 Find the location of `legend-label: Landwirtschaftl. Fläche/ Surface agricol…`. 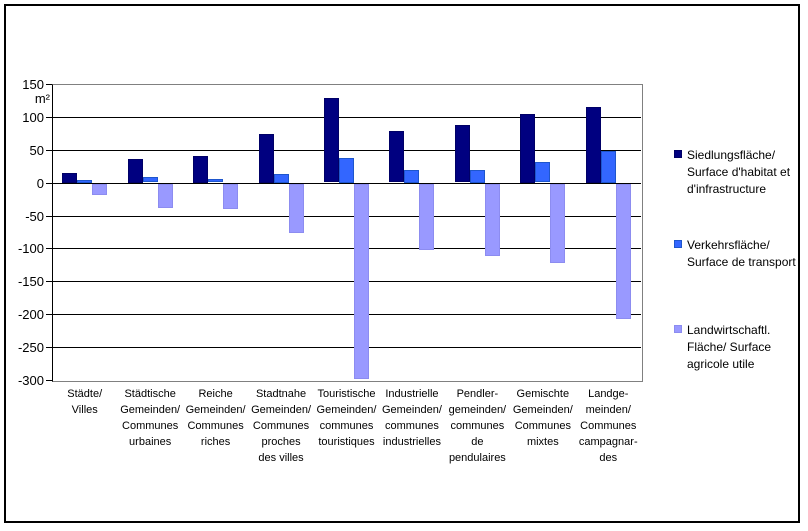

legend-label: Landwirtschaftl. Fläche/ Surface agricol… is located at coordinates (729, 347).